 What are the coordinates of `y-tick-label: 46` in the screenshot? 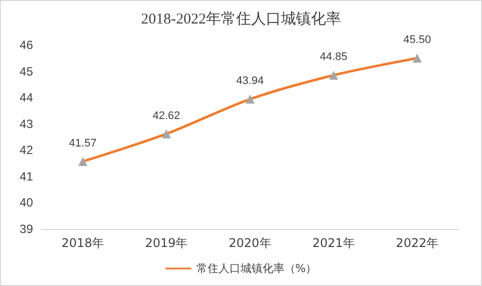 It's located at (27, 45).